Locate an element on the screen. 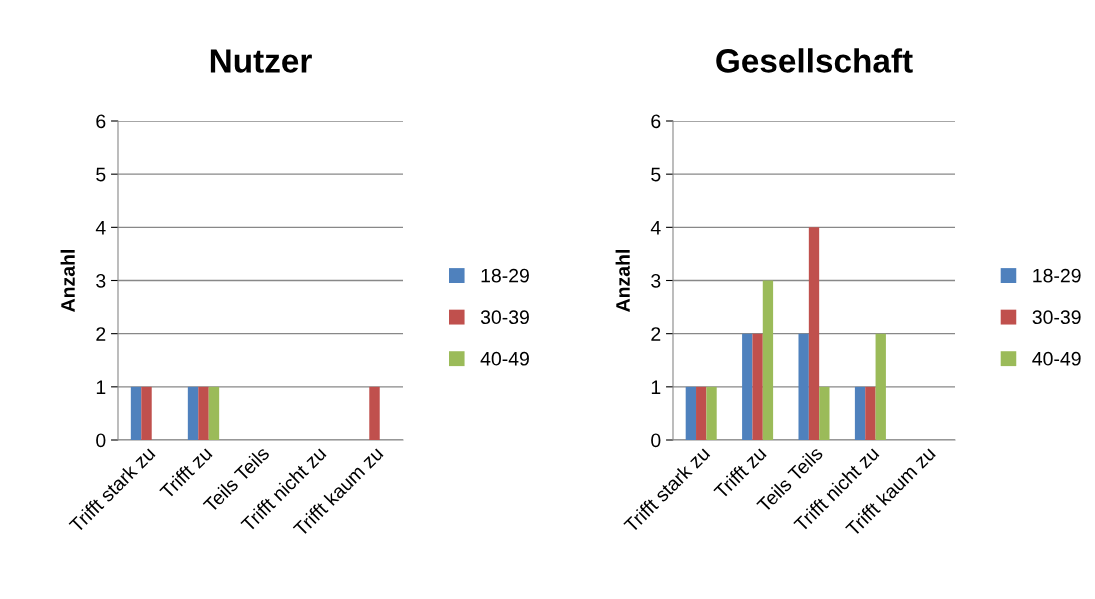 Image resolution: width=1095 pixels, height=599 pixels. chart-title: Gesellschaft is located at coordinates (814, 60).